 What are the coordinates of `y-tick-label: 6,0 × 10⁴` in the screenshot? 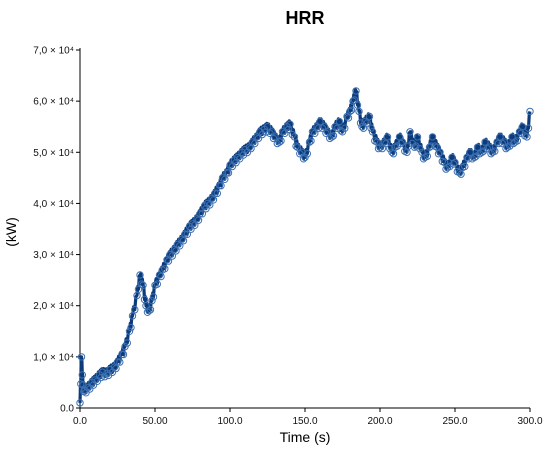 It's located at (53, 102).